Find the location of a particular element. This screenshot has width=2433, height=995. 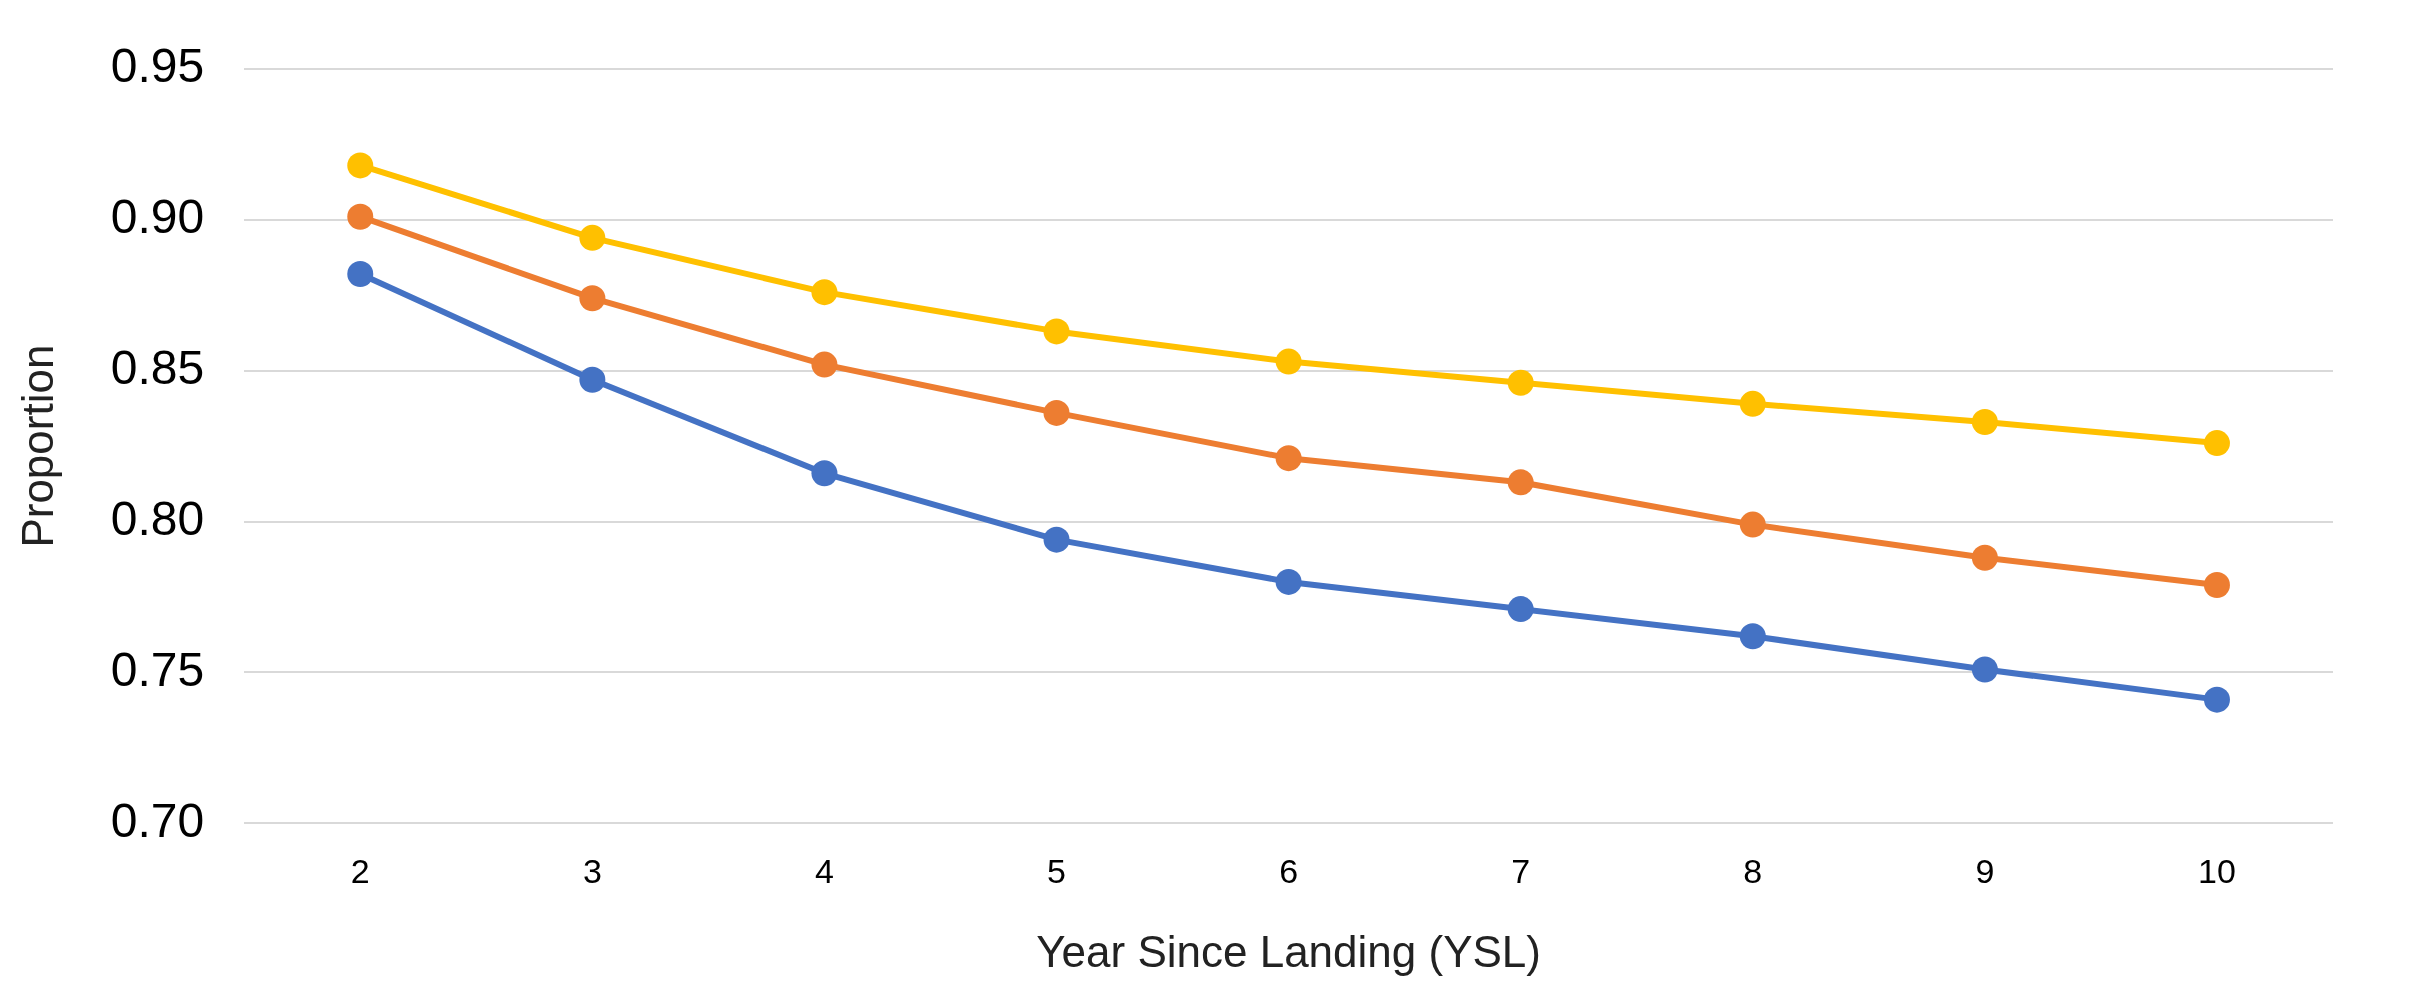

x-tick-label: 9 is located at coordinates (1985, 871).